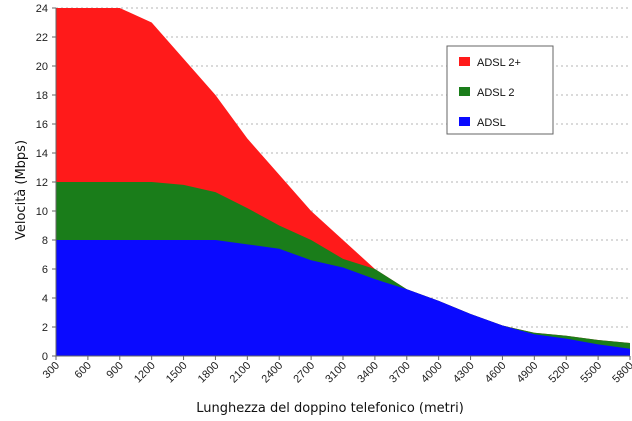 The width and height of the screenshot is (632, 421). Describe the element at coordinates (336, 373) in the screenshot. I see `x-tick-label: 3100` at that location.